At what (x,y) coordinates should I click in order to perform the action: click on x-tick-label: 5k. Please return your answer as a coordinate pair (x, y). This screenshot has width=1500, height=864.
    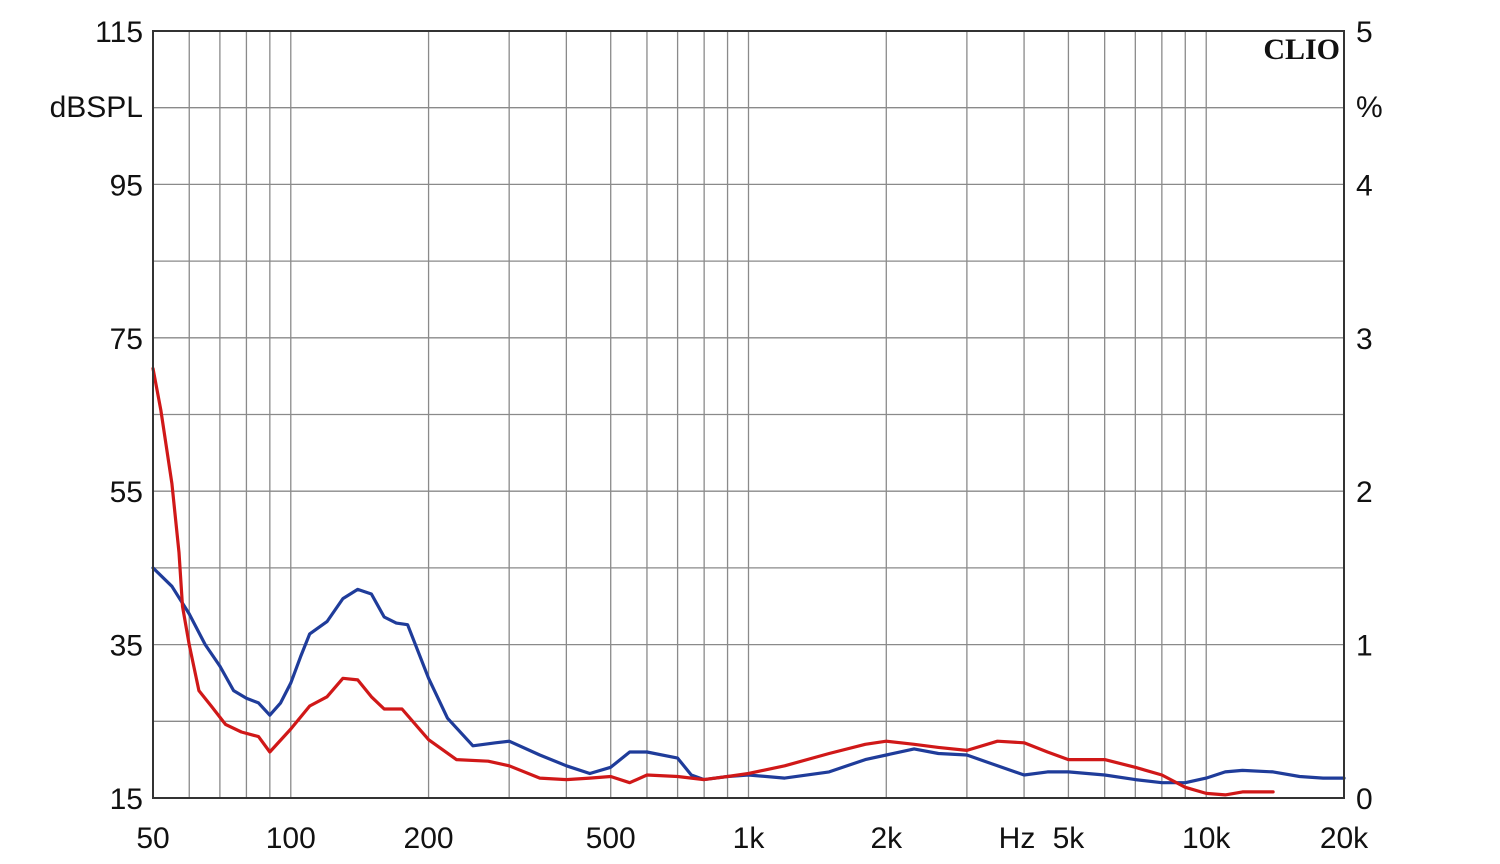
    Looking at the image, I should click on (1069, 838).